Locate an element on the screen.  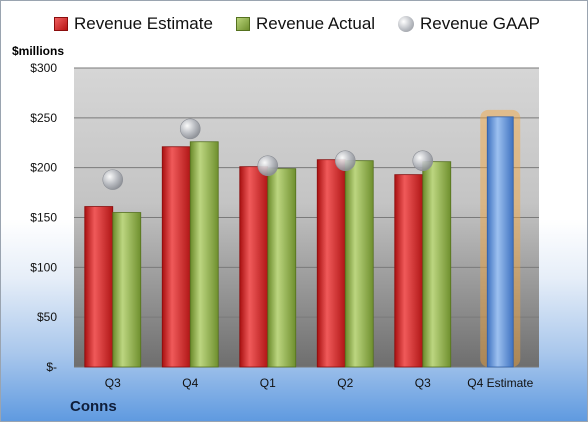
legend-swatch-actual is located at coordinates (243, 24).